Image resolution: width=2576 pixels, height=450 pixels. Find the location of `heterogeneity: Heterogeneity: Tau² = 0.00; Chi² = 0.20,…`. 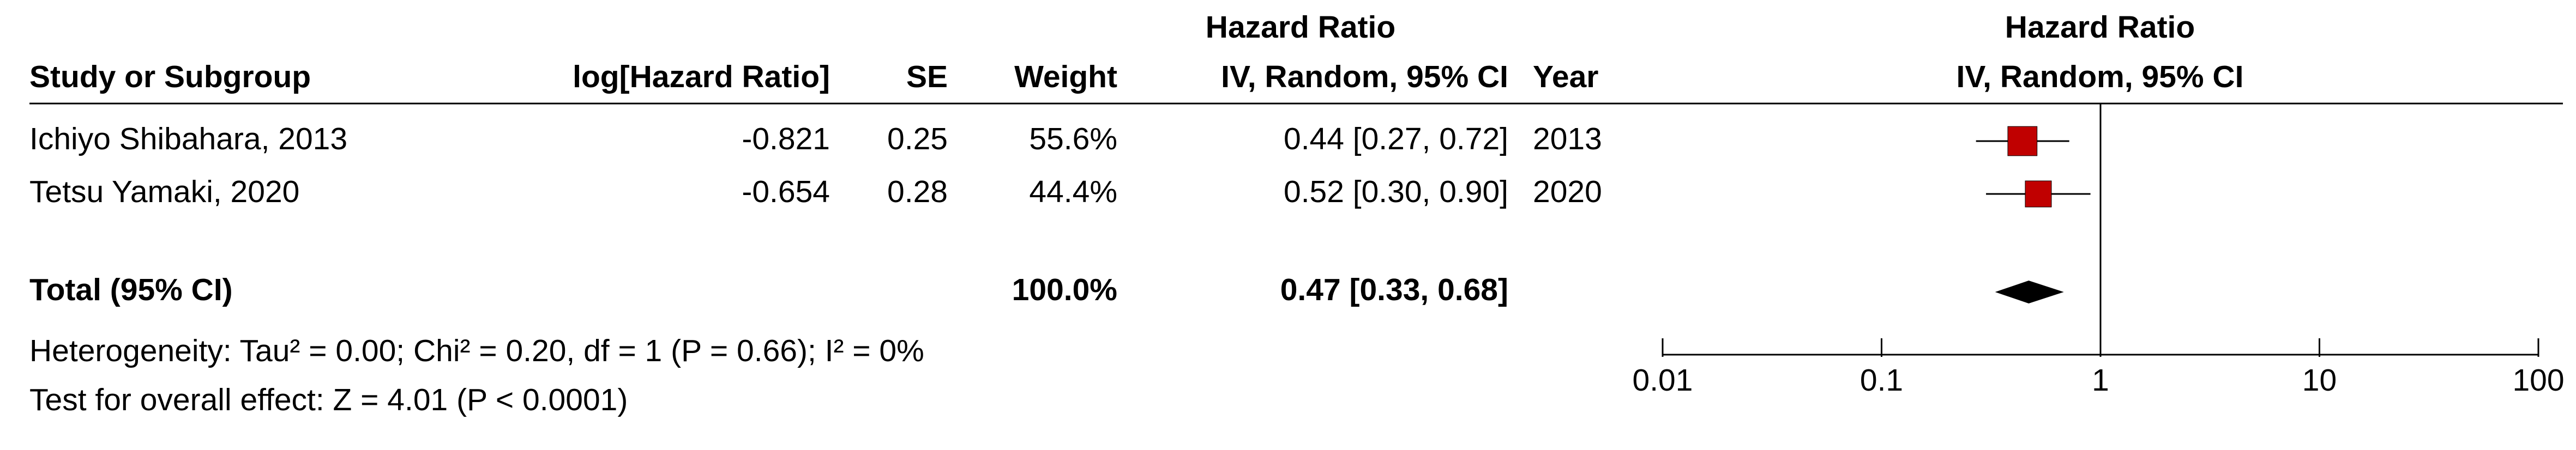

heterogeneity: Heterogeneity: Tau² = 0.00; Chi² = 0.20,… is located at coordinates (476, 351).